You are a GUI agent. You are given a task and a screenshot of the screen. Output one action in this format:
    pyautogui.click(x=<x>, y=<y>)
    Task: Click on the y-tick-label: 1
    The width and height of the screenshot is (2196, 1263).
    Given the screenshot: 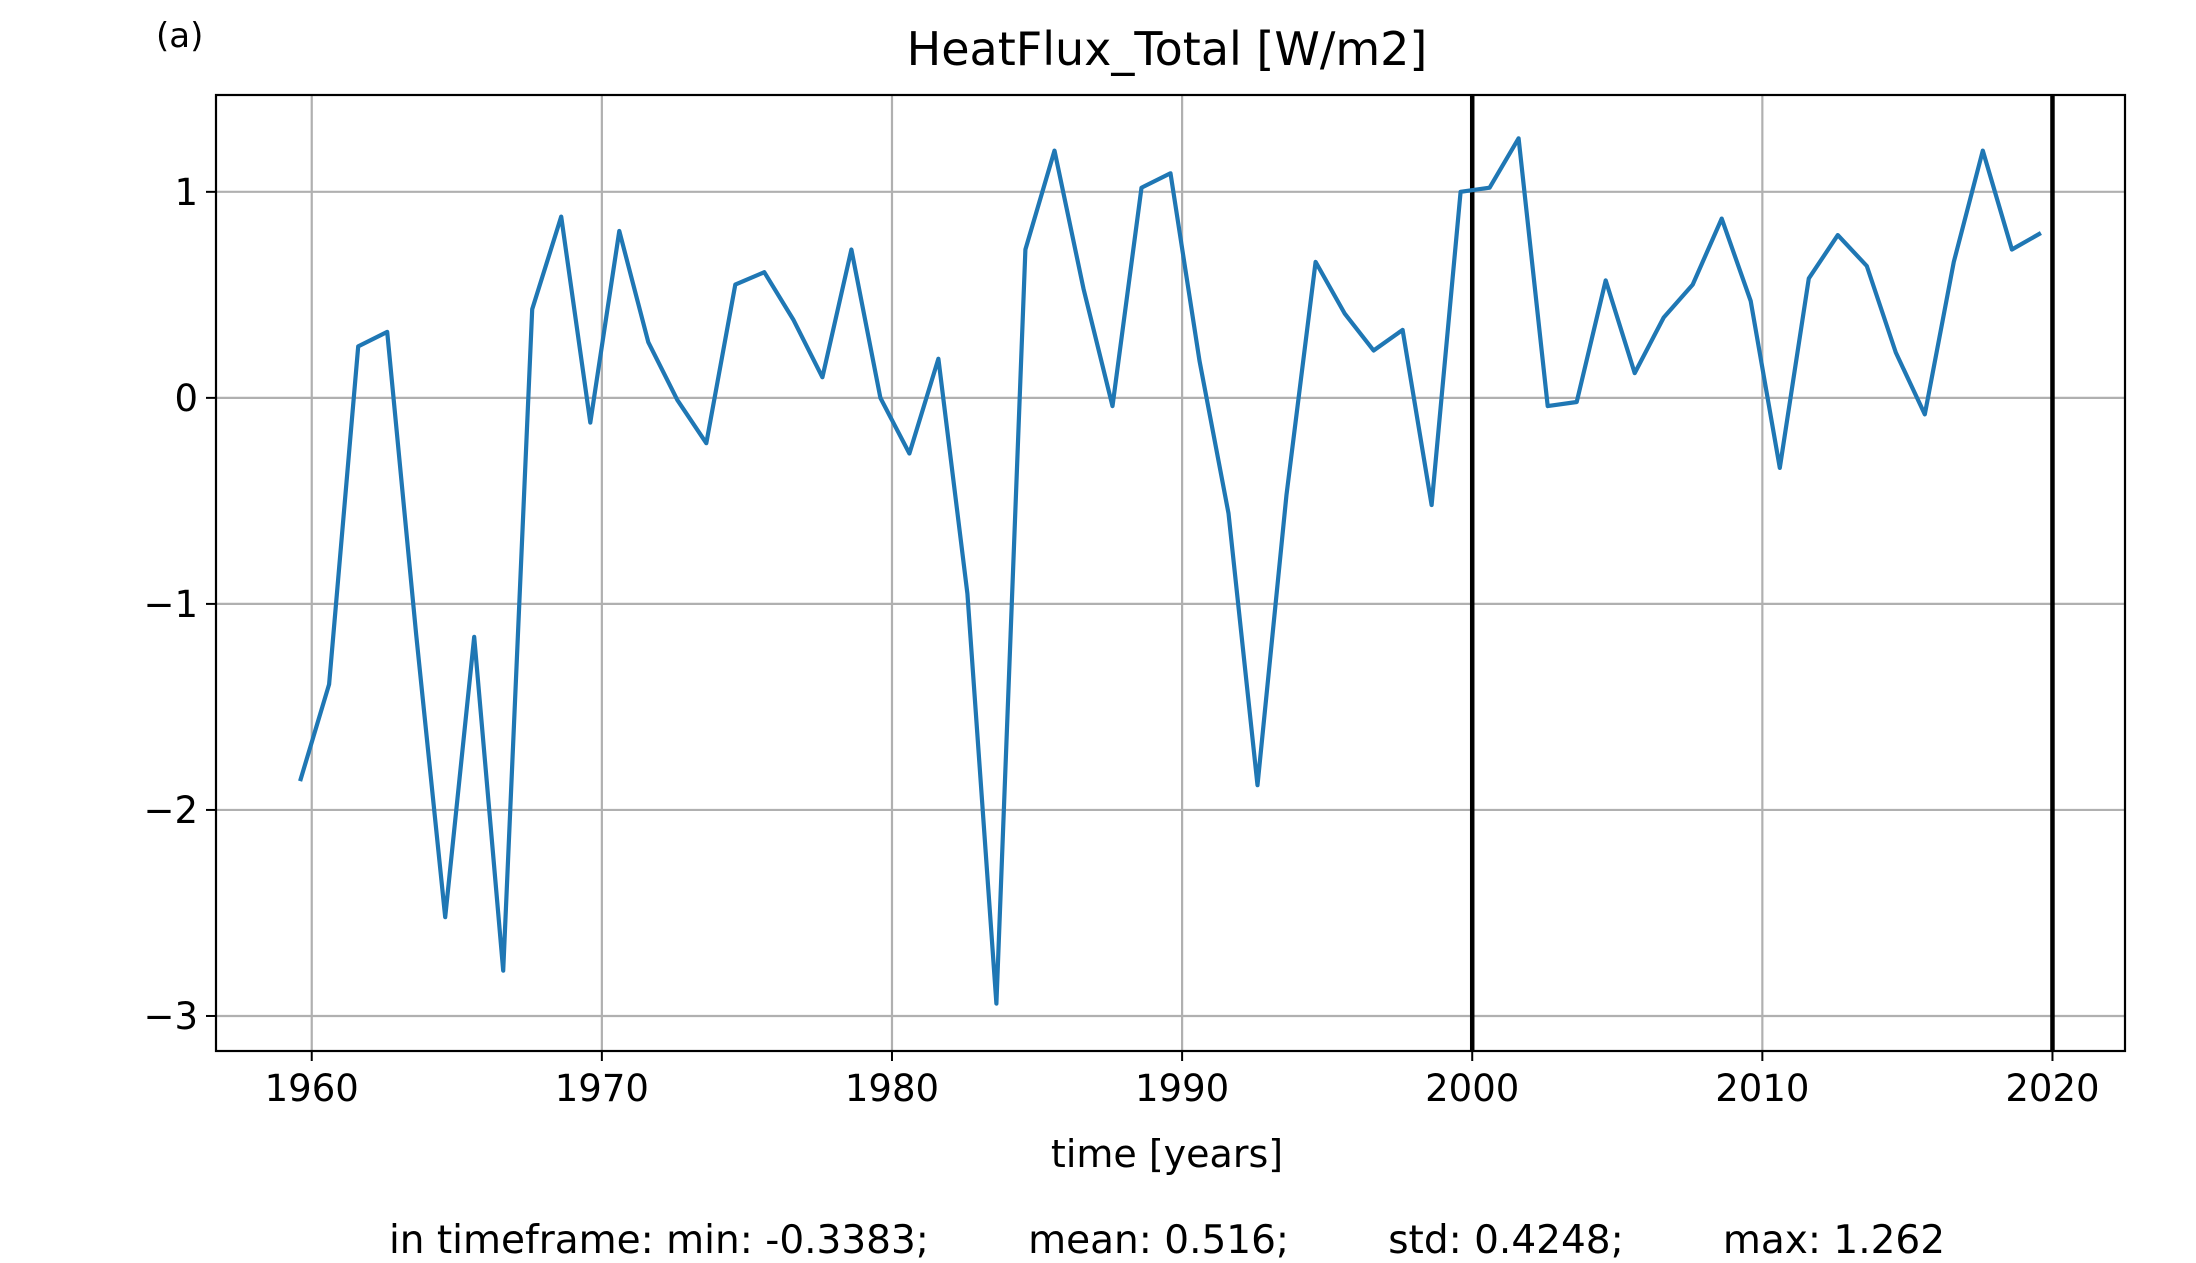 What is the action you would take?
    pyautogui.click(x=186, y=192)
    